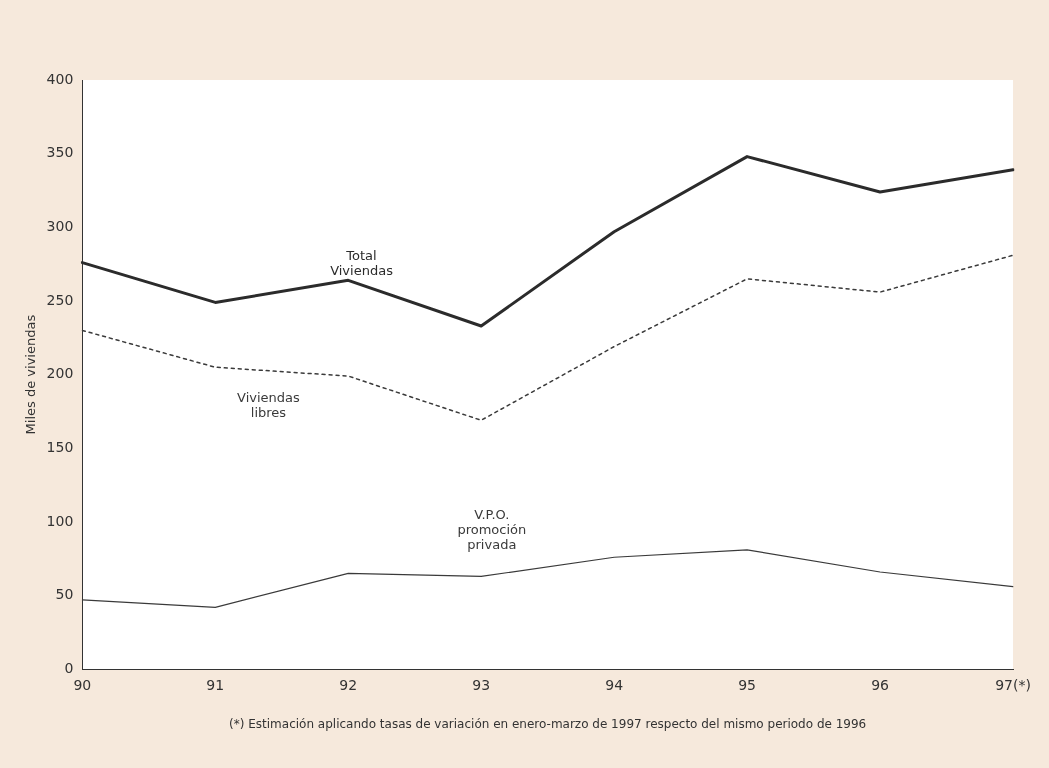 This screenshot has height=768, width=1049. What do you see at coordinates (747, 685) in the screenshot?
I see `x-tick-label: 95` at bounding box center [747, 685].